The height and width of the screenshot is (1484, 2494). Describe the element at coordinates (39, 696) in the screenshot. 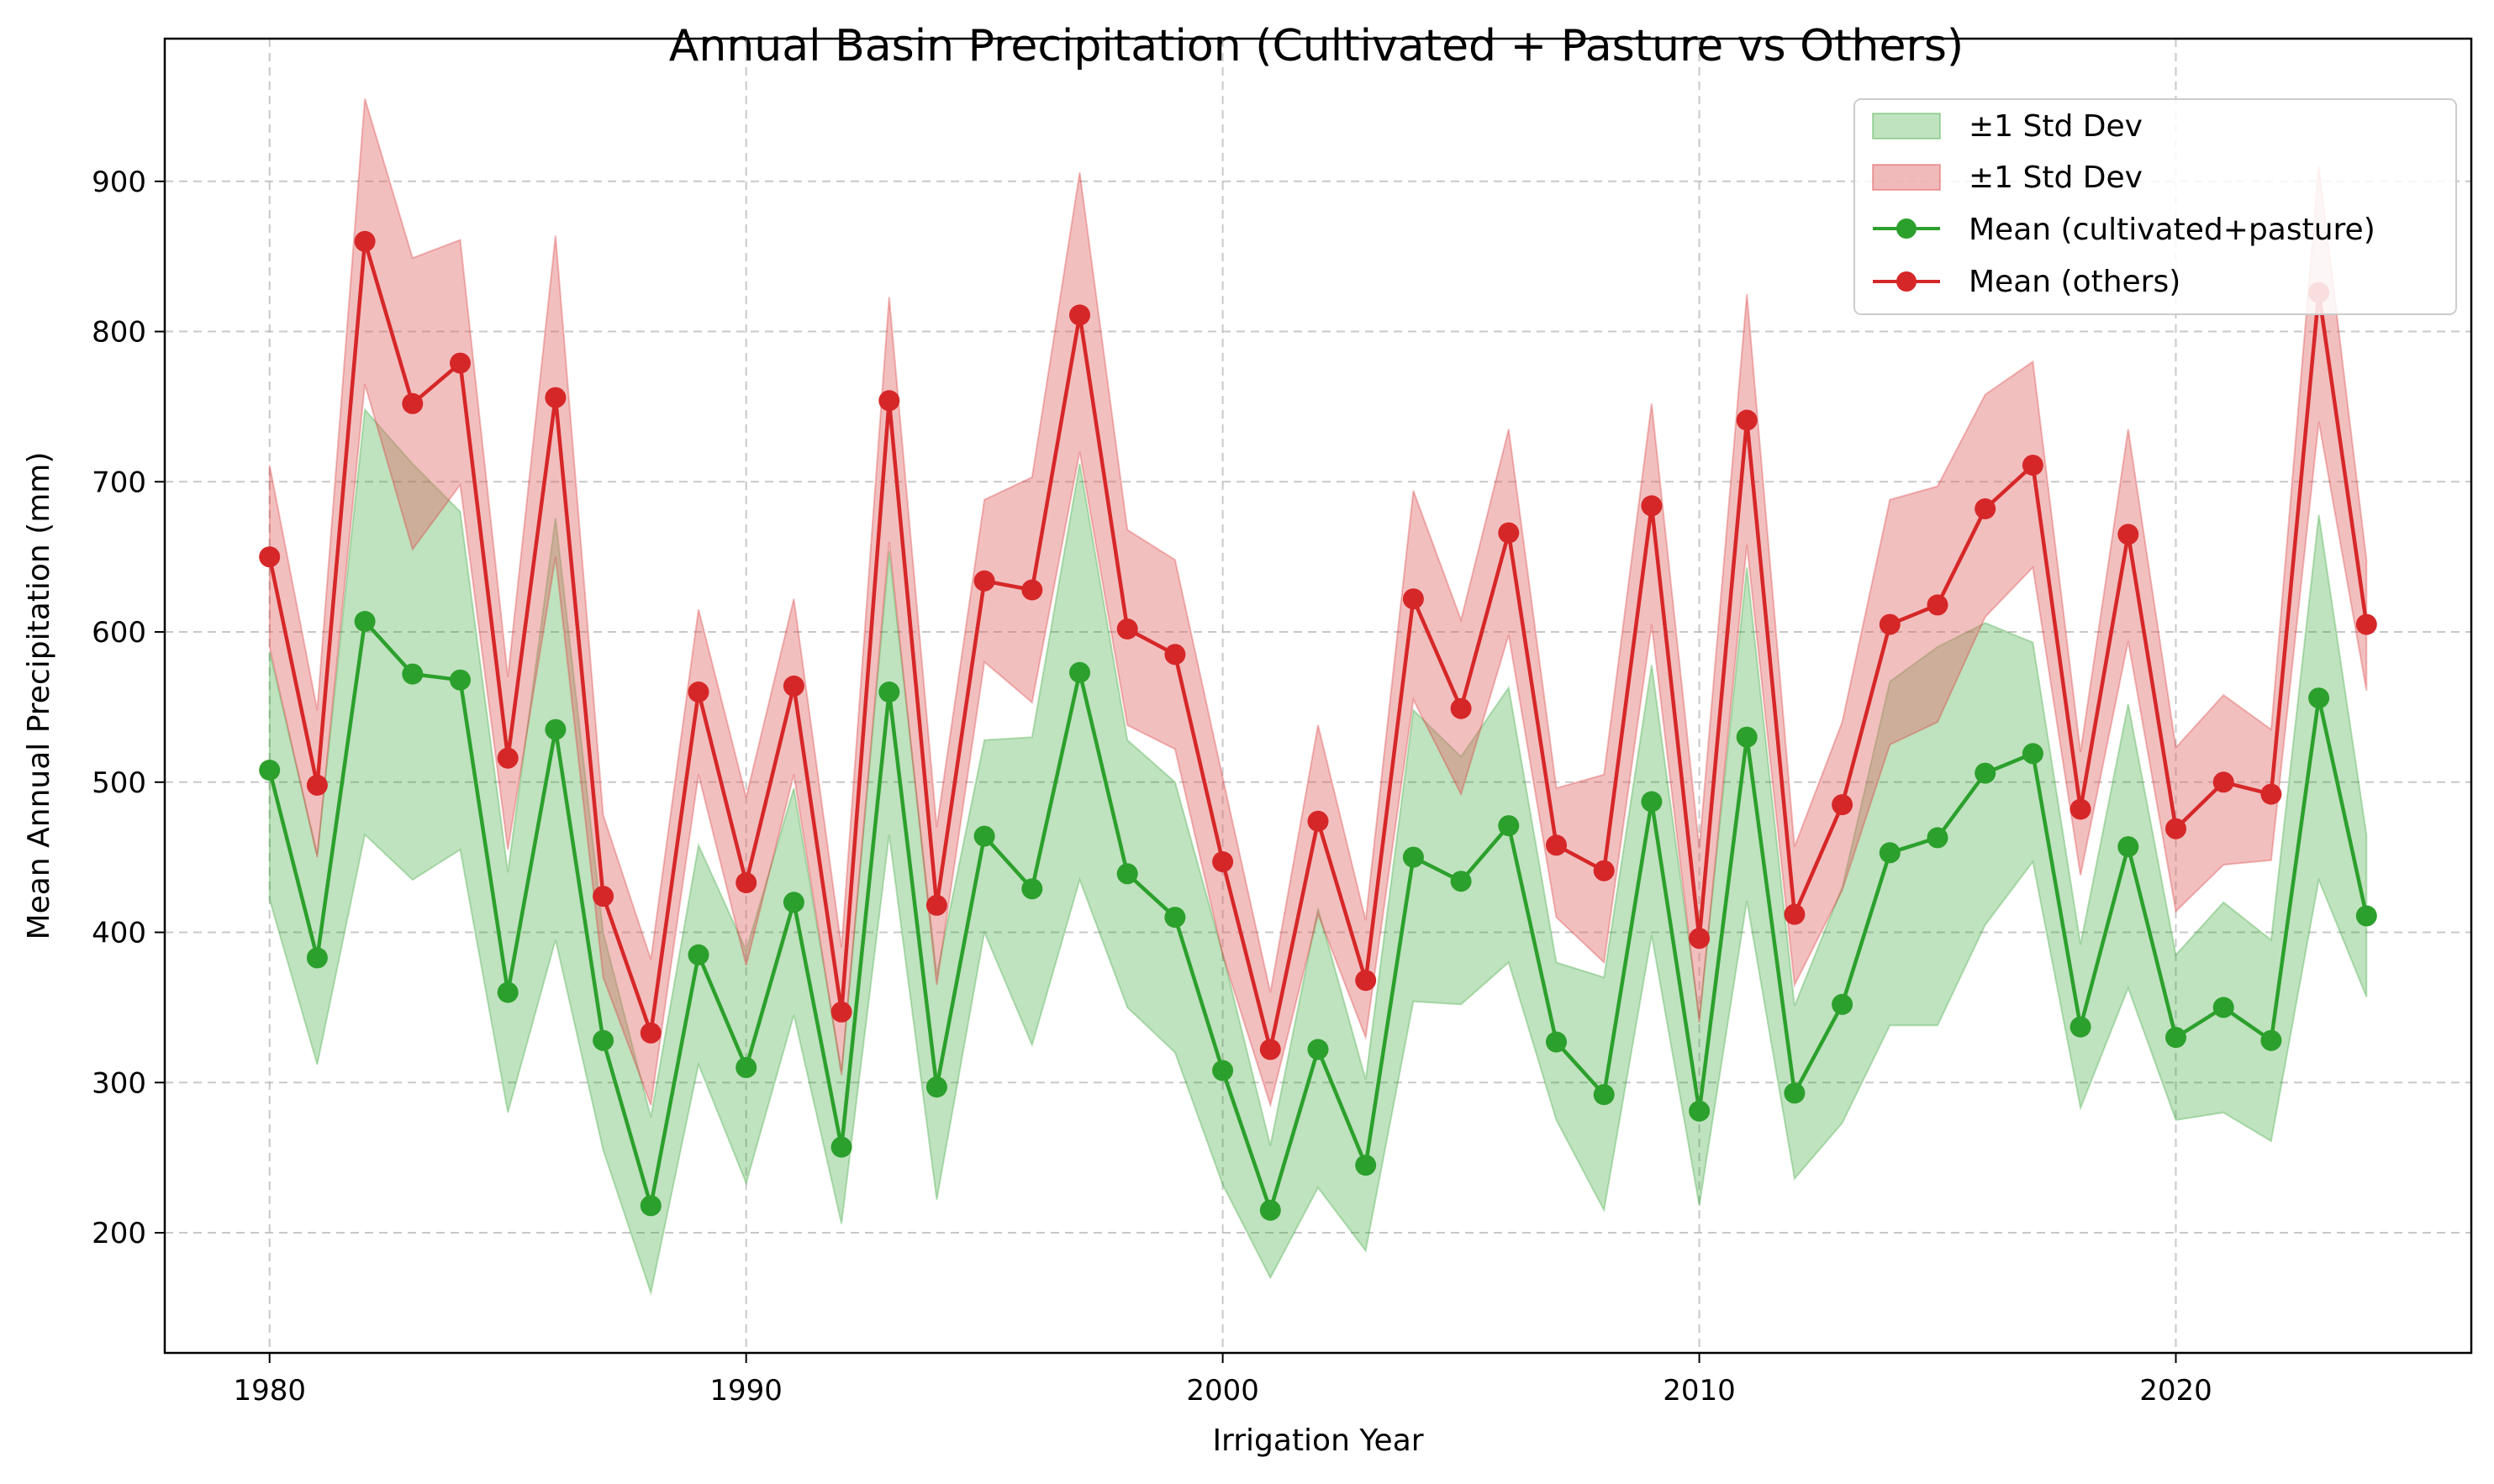

I see `y-axis-label: Mean Annual Precipitation (mm)` at that location.